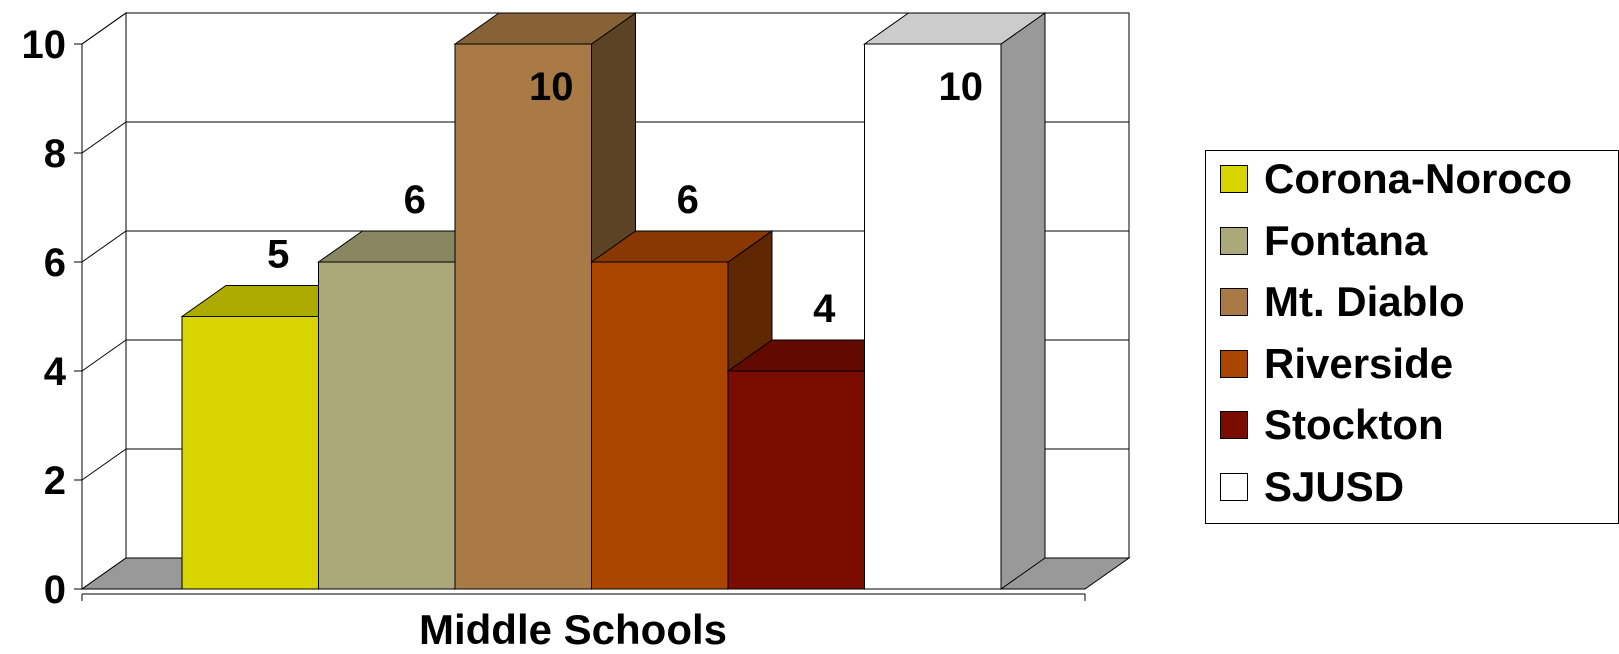 This screenshot has width=1619, height=654. Describe the element at coordinates (523, 316) in the screenshot. I see `bar-mt-diablo` at that location.